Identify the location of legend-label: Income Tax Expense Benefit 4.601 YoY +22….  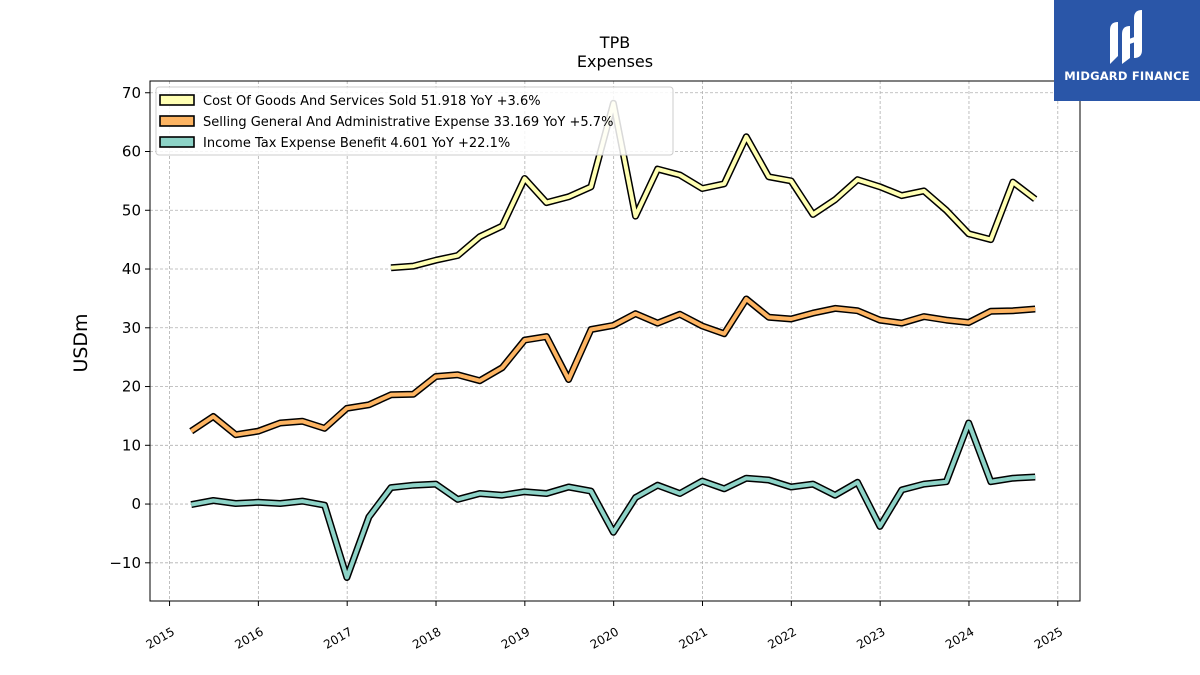
(356, 143).